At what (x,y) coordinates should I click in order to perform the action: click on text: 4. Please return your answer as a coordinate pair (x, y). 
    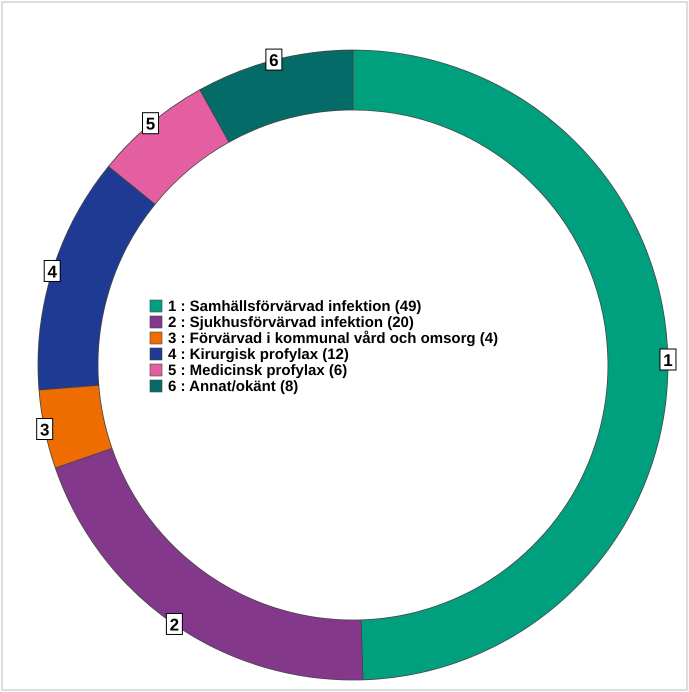
    Looking at the image, I should click on (52, 272).